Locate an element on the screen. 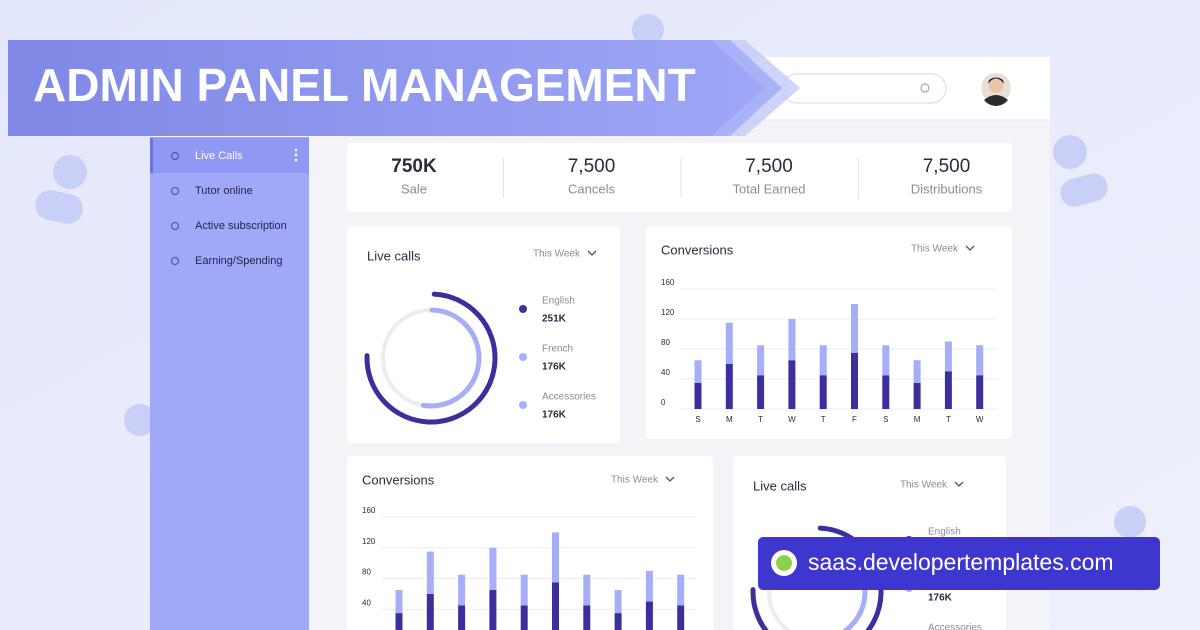 The height and width of the screenshot is (630, 1200). sidebar-item: Tutor online is located at coordinates (224, 191).